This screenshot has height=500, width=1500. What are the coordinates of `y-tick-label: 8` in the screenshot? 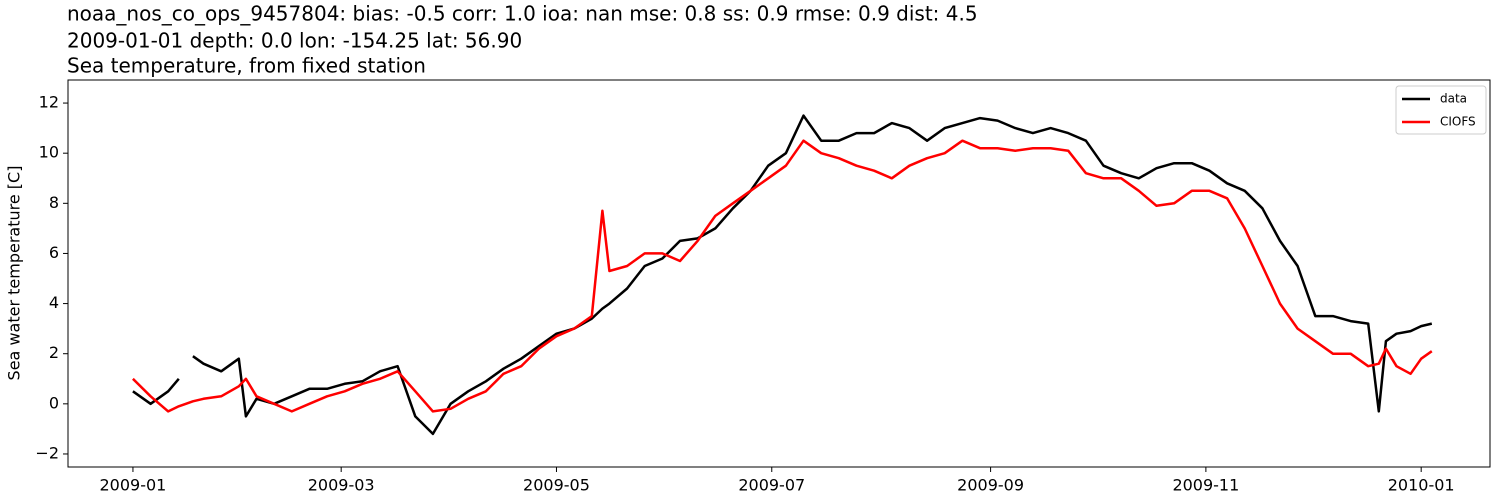 It's located at (54, 202).